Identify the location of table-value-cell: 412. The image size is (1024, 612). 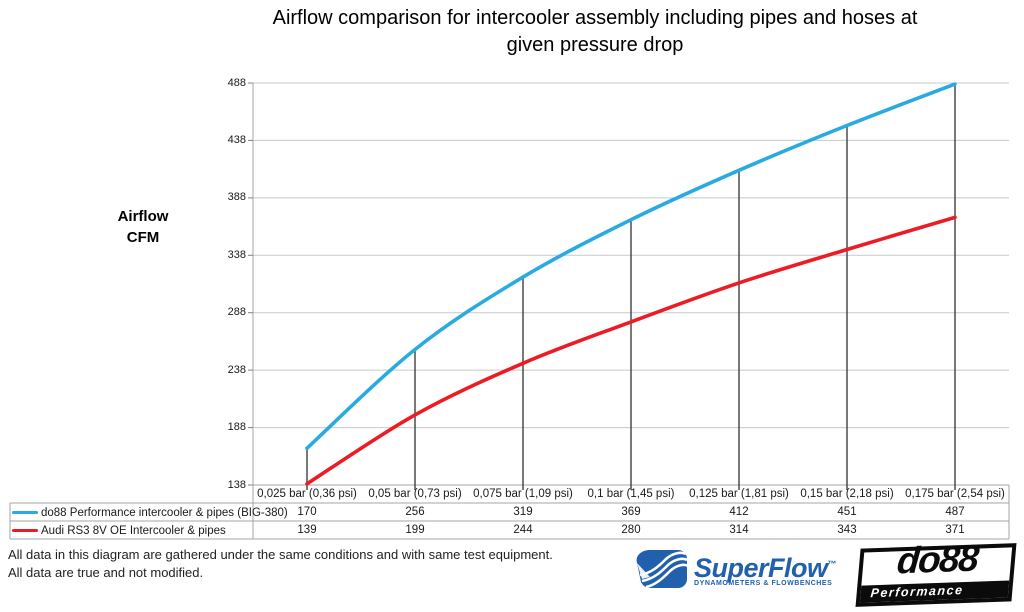
(739, 512).